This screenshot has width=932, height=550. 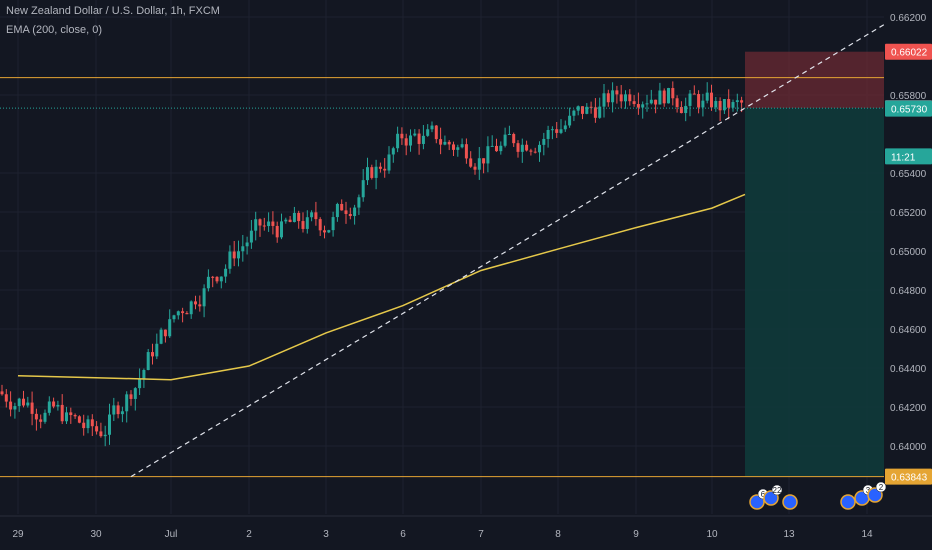 I want to click on time-axis: 29 30 Jul 2 3 6 7 8 9 10 13 14, so click(x=466, y=527).